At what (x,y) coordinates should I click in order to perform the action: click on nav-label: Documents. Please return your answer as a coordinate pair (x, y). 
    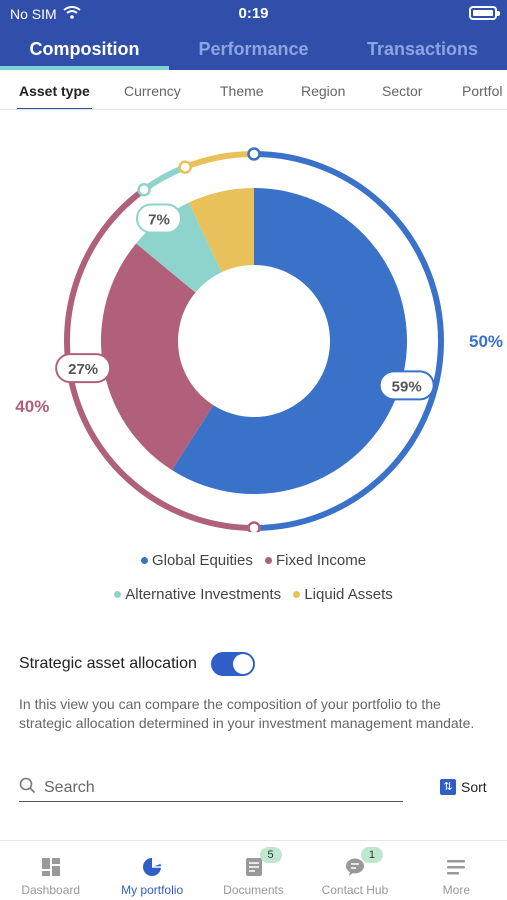
    Looking at the image, I should click on (253, 890).